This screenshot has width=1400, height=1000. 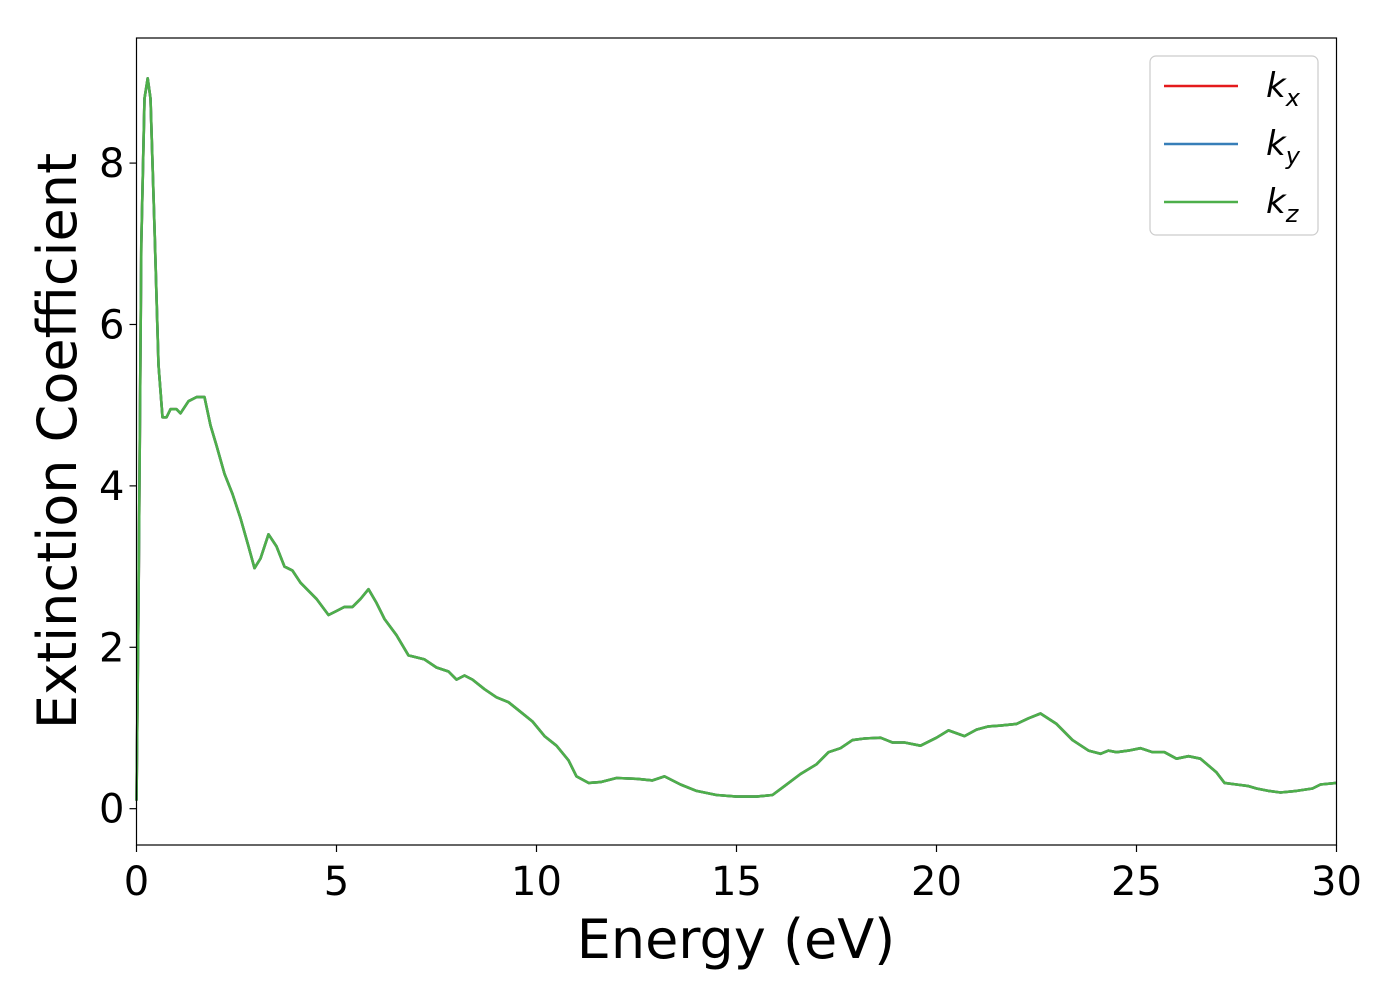 I want to click on y-tick-label: 0, so click(x=111, y=810).